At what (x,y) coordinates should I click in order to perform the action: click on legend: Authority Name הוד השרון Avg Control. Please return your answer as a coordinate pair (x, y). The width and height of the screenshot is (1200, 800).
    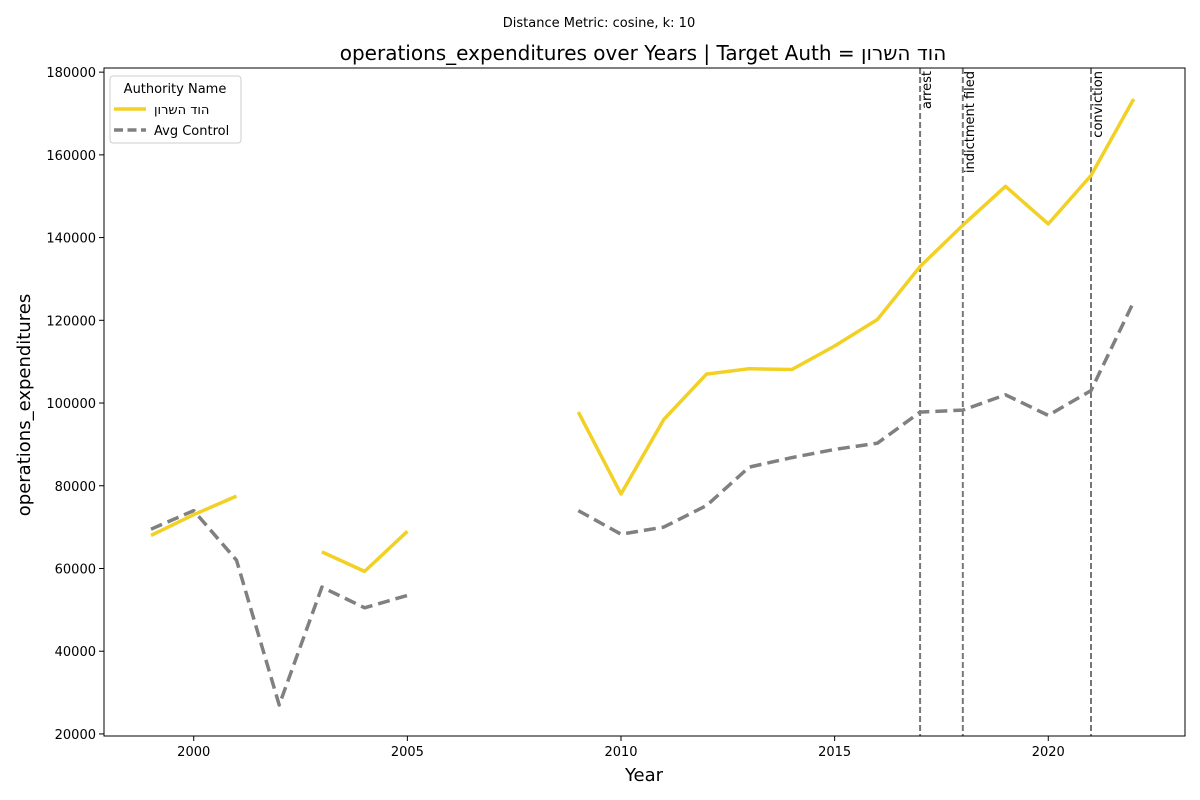
    Looking at the image, I should click on (175, 109).